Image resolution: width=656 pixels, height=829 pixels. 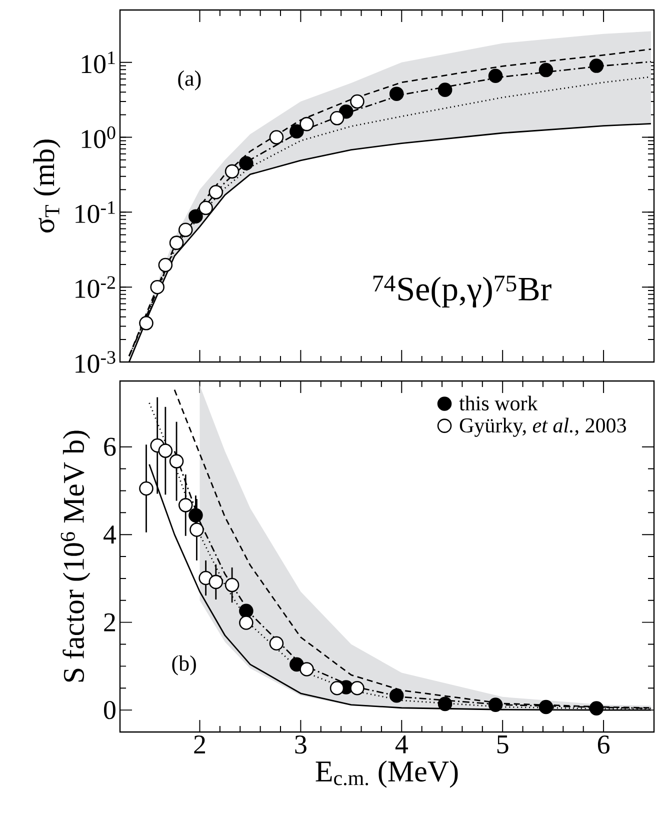 I want to click on annotation: (a), so click(x=189, y=80).